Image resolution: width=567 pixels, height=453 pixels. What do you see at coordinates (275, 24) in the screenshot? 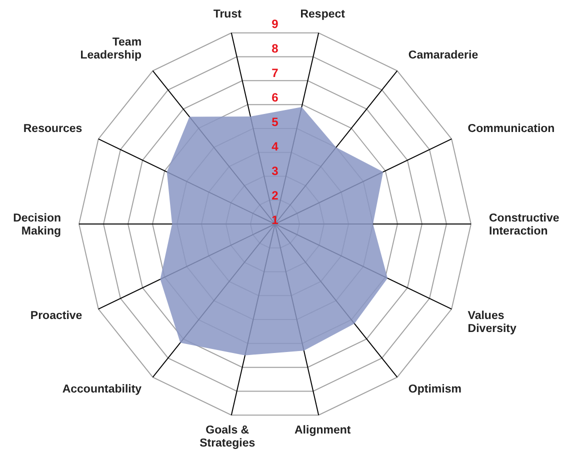
I see `y-tick-label: 9` at bounding box center [275, 24].